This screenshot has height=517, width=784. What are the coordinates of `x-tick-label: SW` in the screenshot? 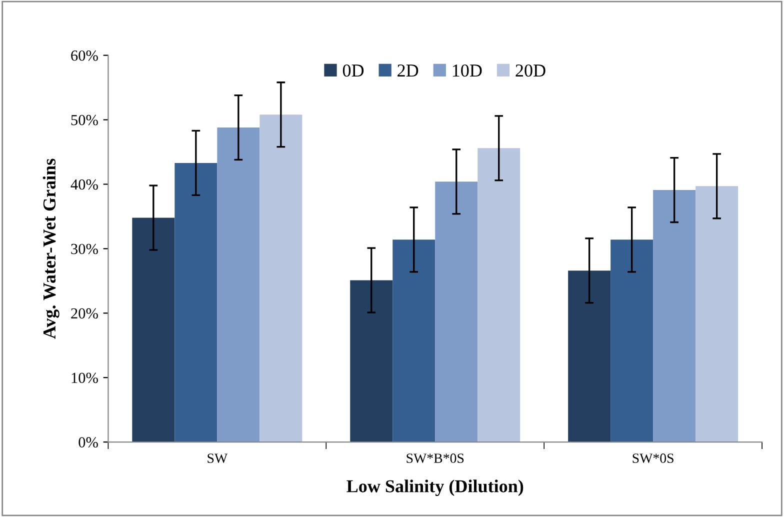 It's located at (218, 458).